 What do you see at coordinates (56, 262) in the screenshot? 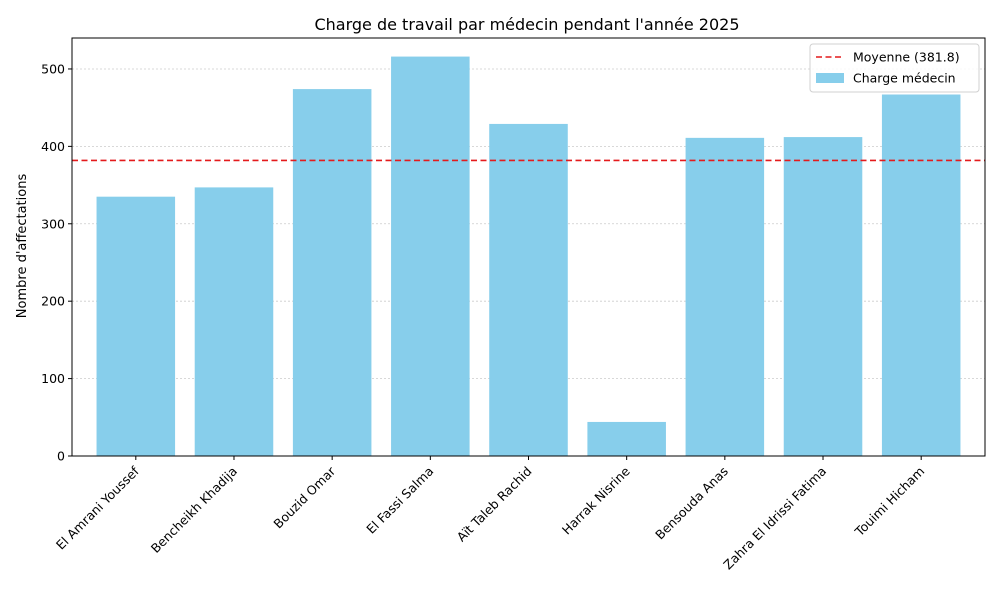
I see `y-axis: 0 100 200 300 400 500` at bounding box center [56, 262].